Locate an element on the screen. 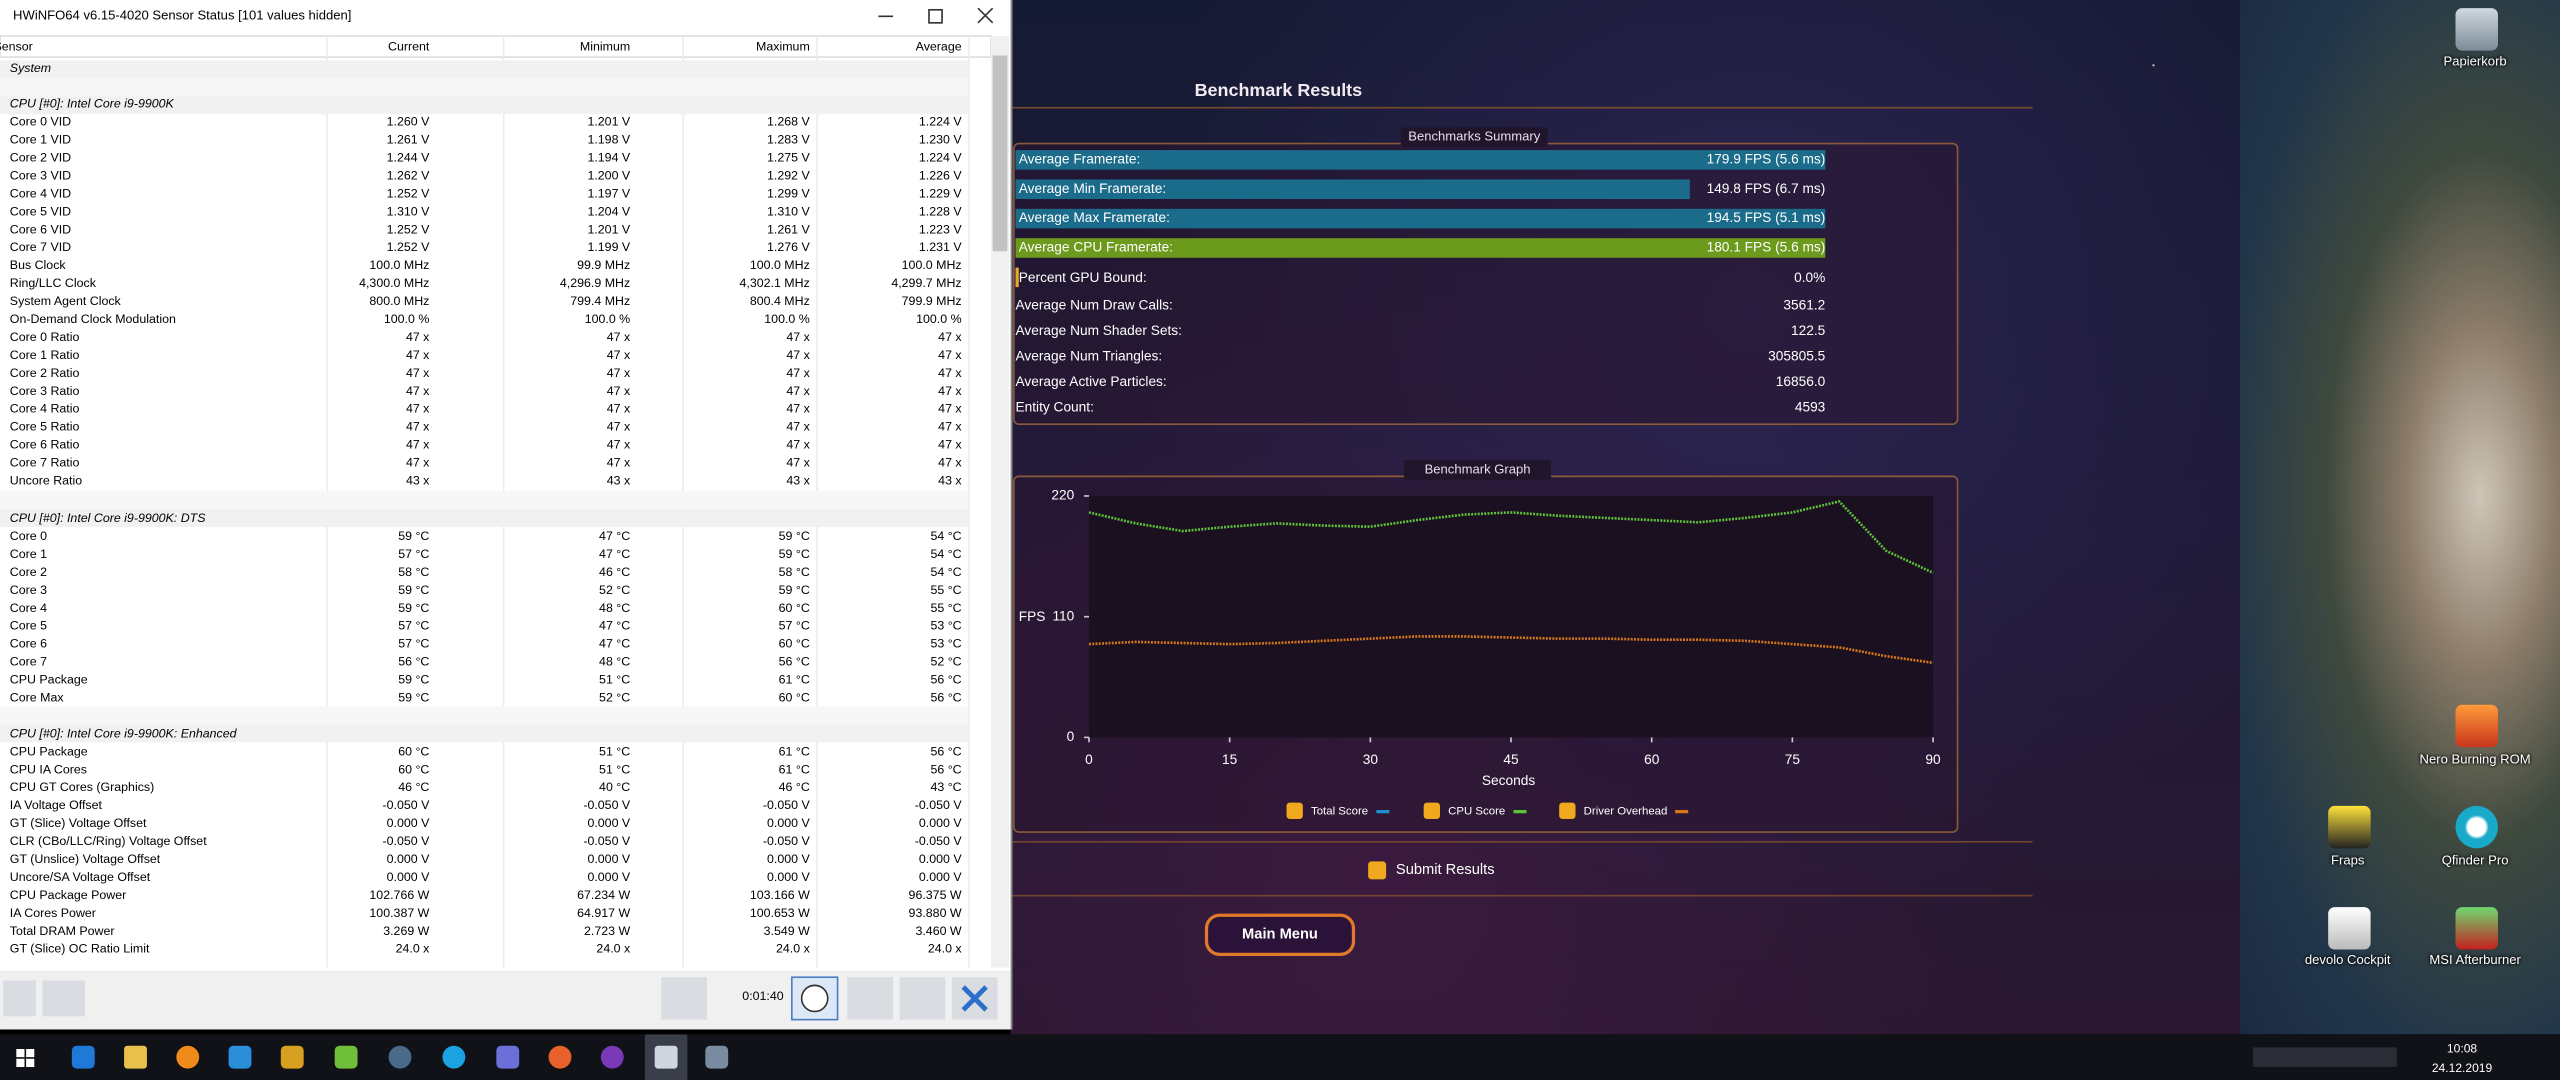 The image size is (2560, 1080). taskbar-icons is located at coordinates (1206, 1057).